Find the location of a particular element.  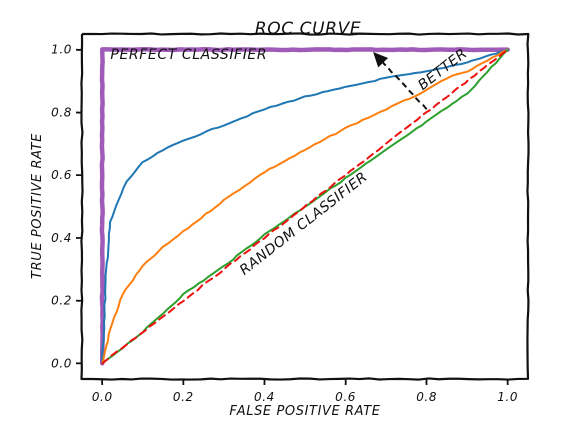

x-tick-label: 0.0 is located at coordinates (102, 397).